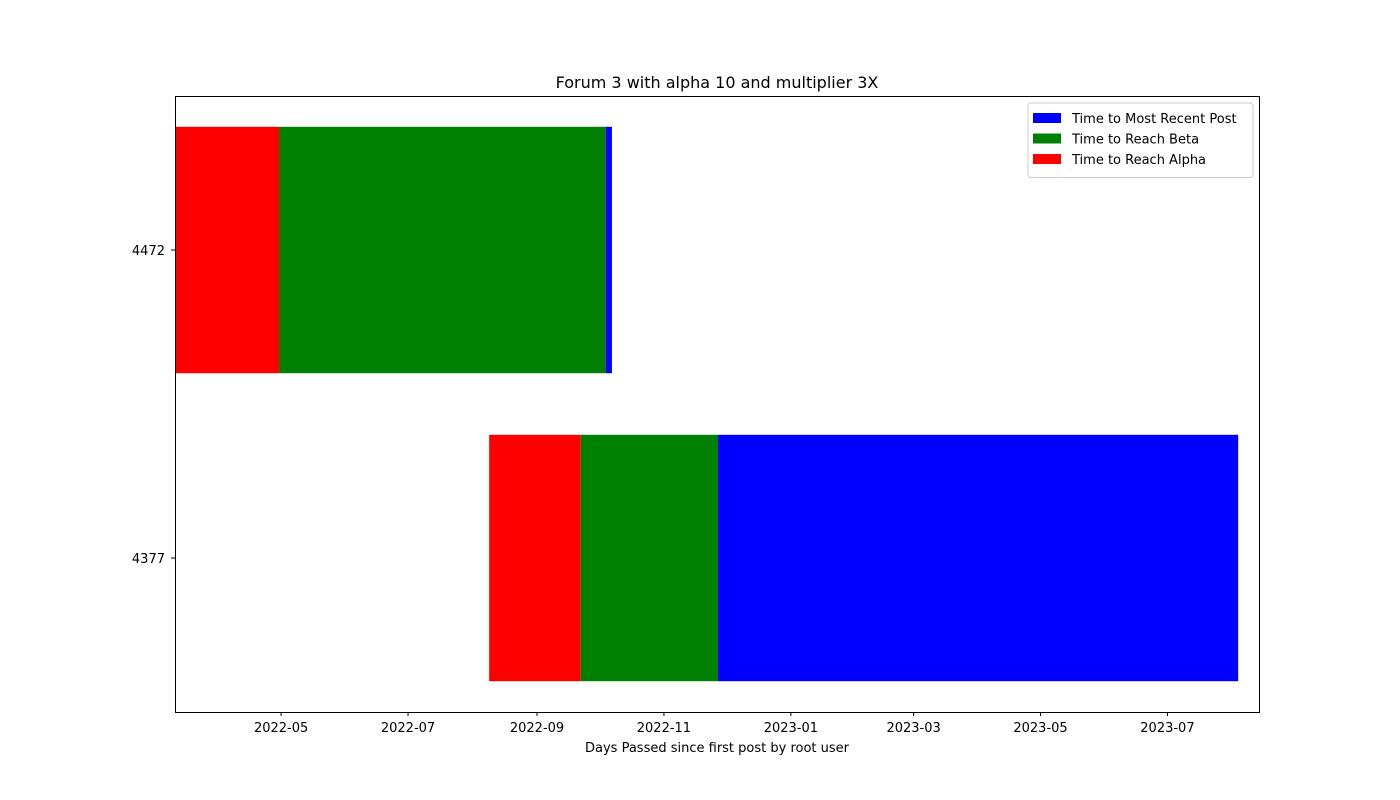  I want to click on x-tick-label: 2023-03, so click(913, 728).